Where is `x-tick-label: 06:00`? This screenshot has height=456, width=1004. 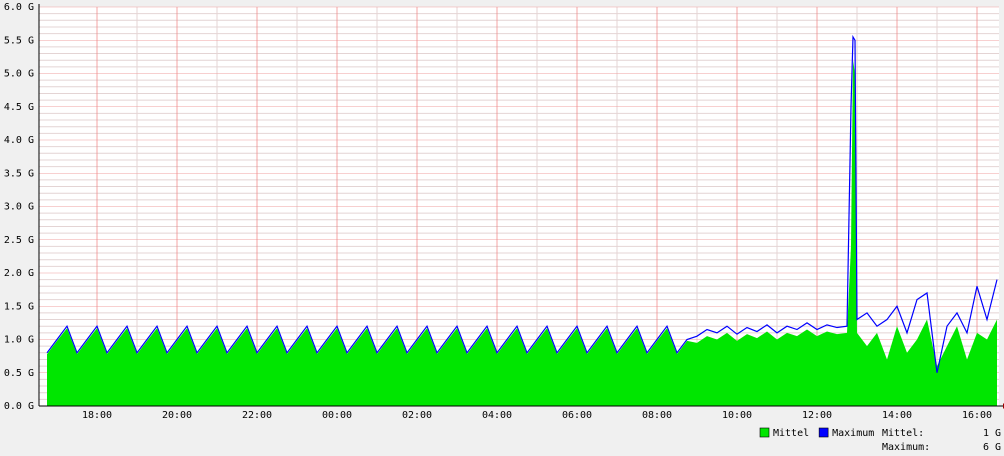
x-tick-label: 06:00 is located at coordinates (577, 415).